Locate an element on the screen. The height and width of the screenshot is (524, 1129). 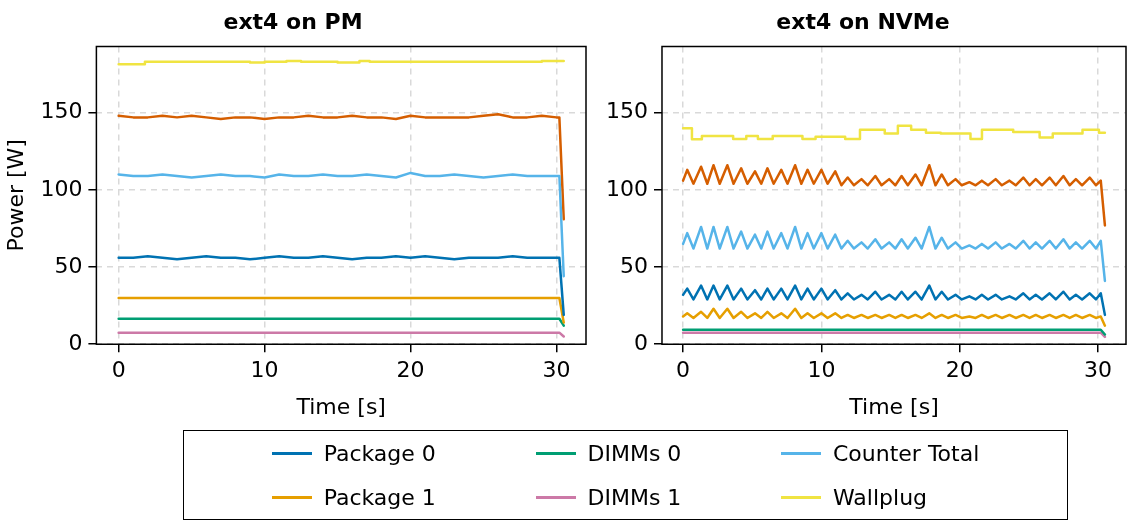
legend-label: Package 0 is located at coordinates (379, 453).